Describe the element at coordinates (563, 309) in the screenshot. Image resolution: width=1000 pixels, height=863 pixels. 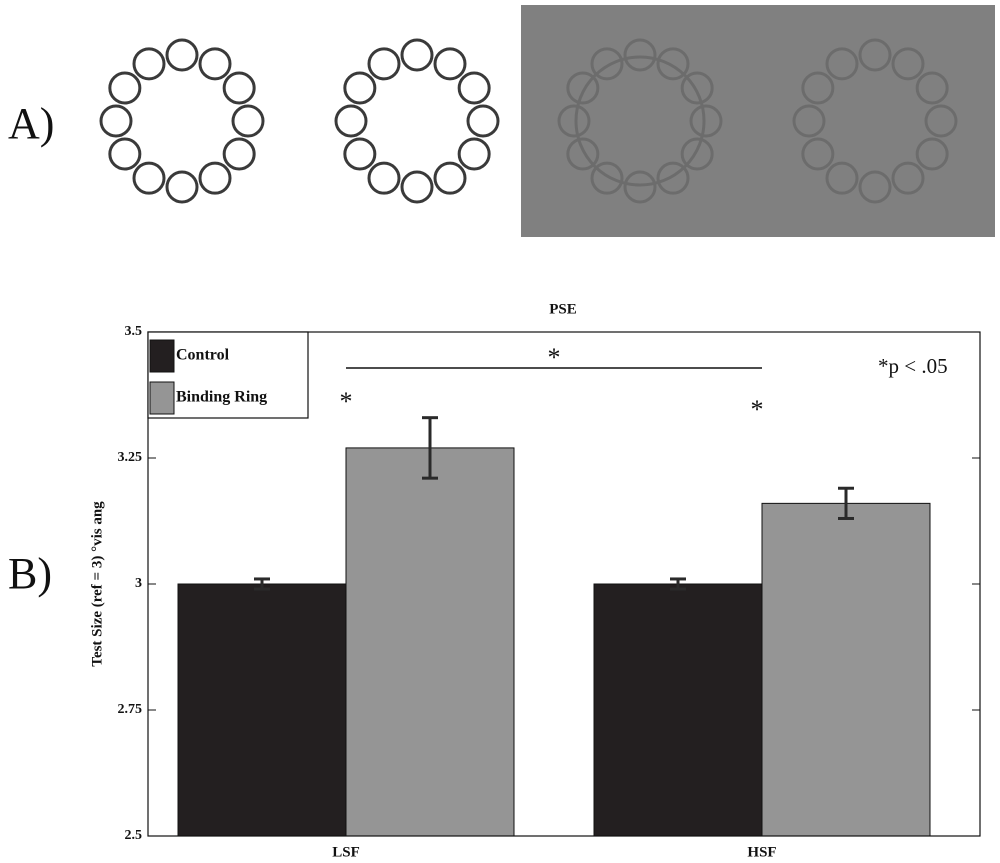
I see `chart-title: PSE` at that location.